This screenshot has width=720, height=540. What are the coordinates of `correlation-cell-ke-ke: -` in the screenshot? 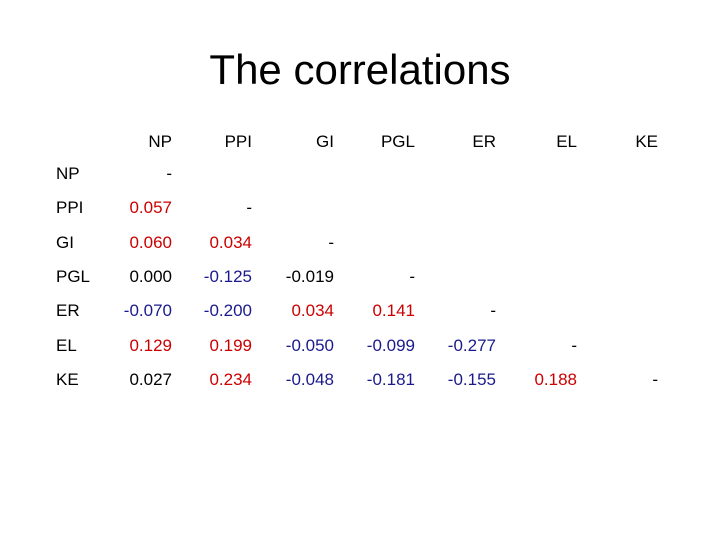 It's located at (655, 379).